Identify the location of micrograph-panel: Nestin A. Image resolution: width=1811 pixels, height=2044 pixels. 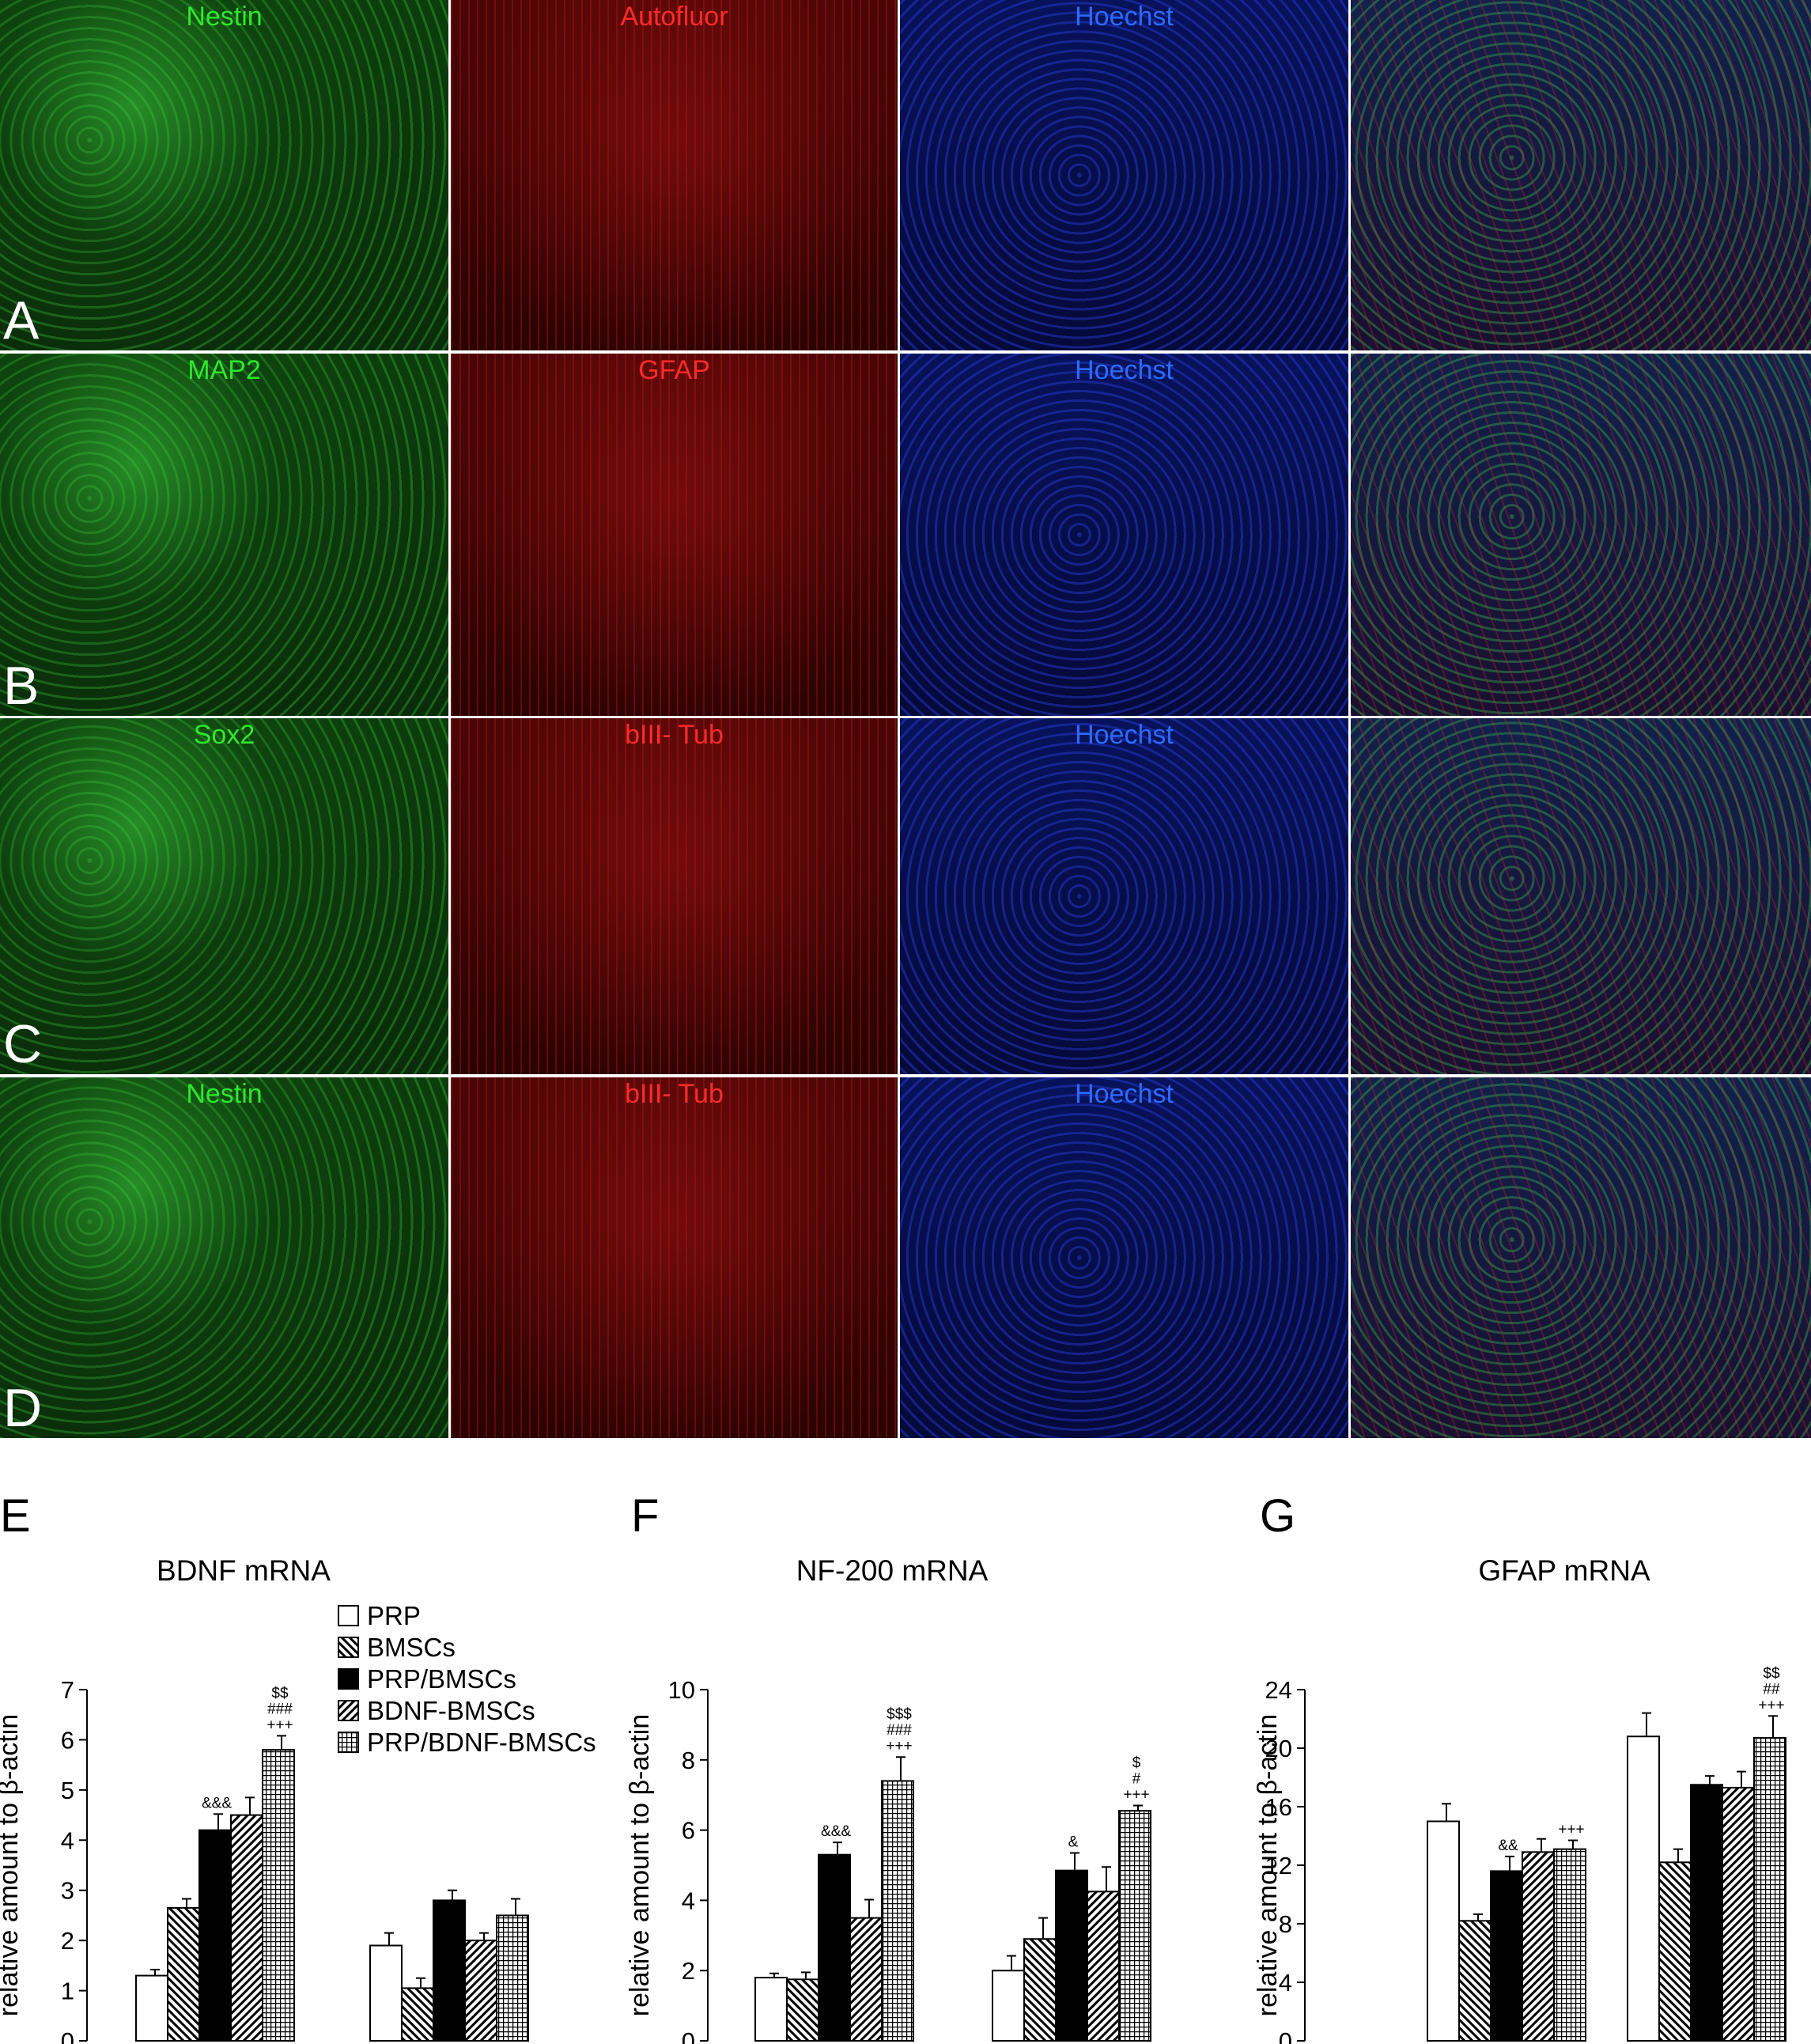
(224, 175).